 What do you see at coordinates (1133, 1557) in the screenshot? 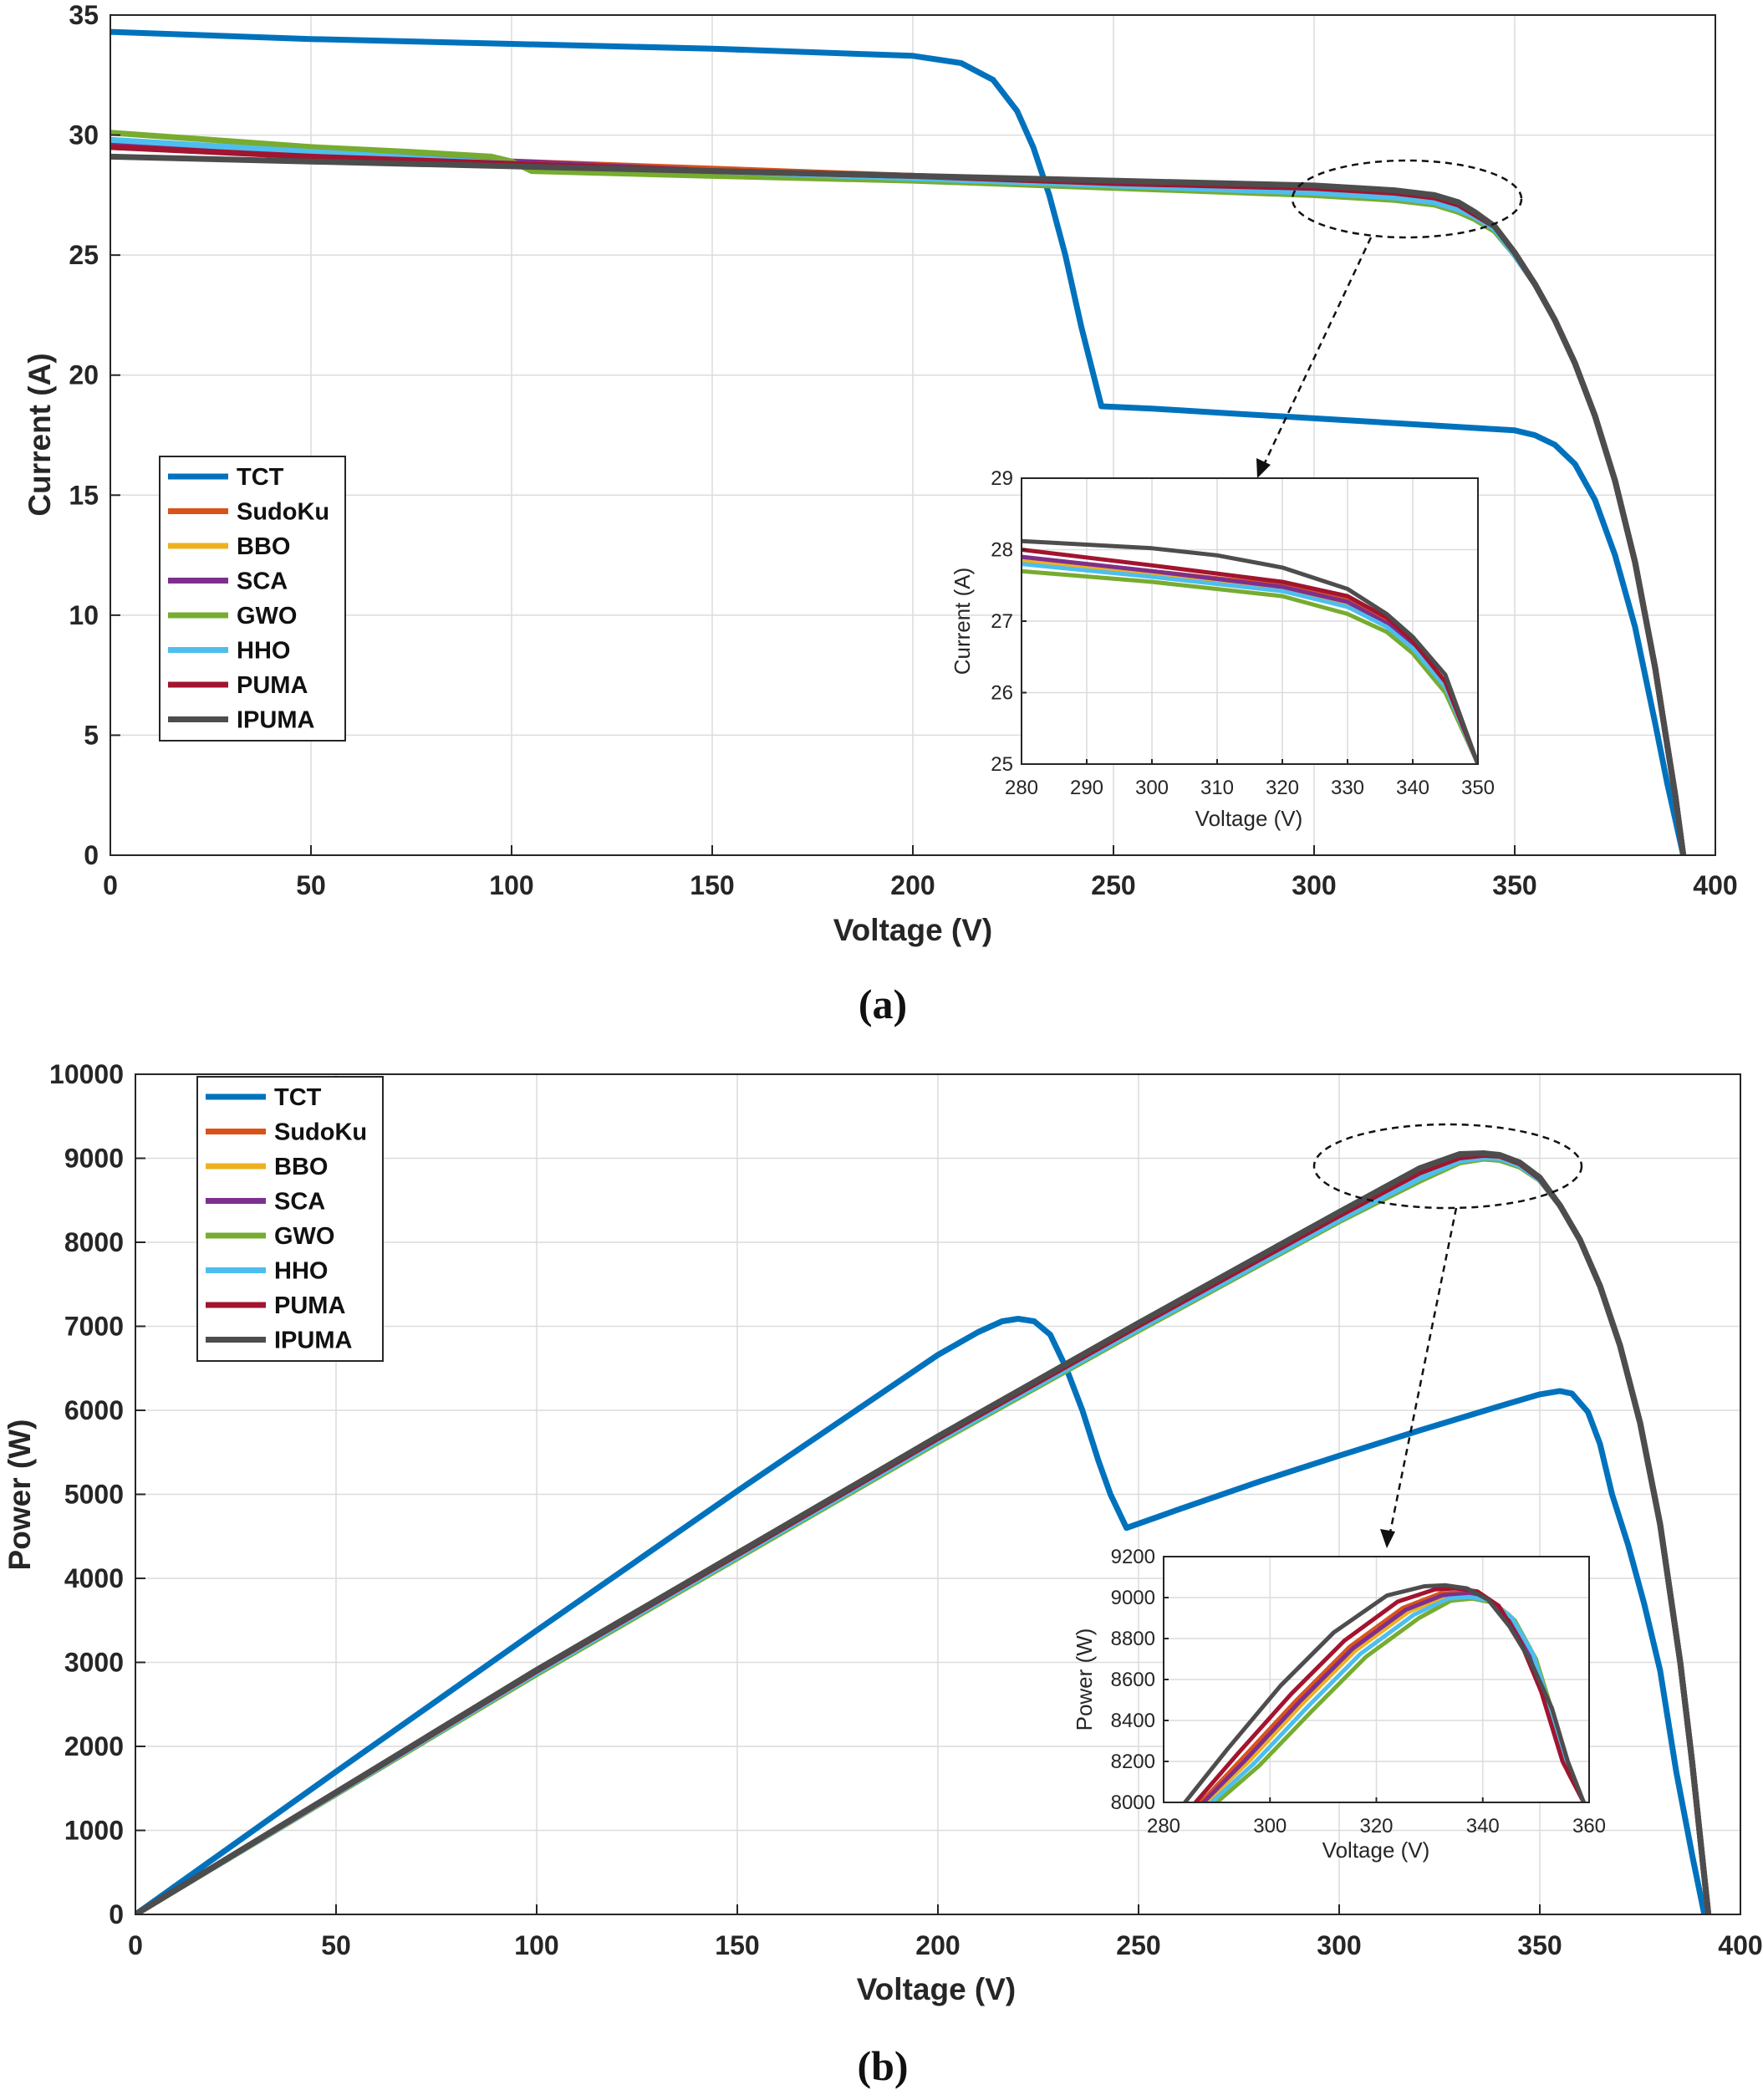
I see `panel-b-inset-ytick-label: 9200` at bounding box center [1133, 1557].